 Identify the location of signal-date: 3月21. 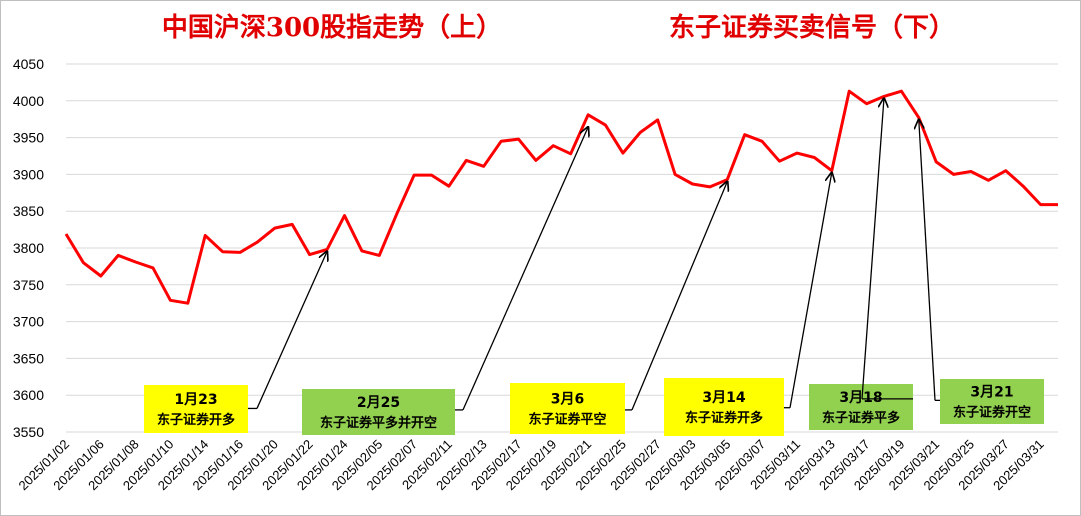
(991, 393).